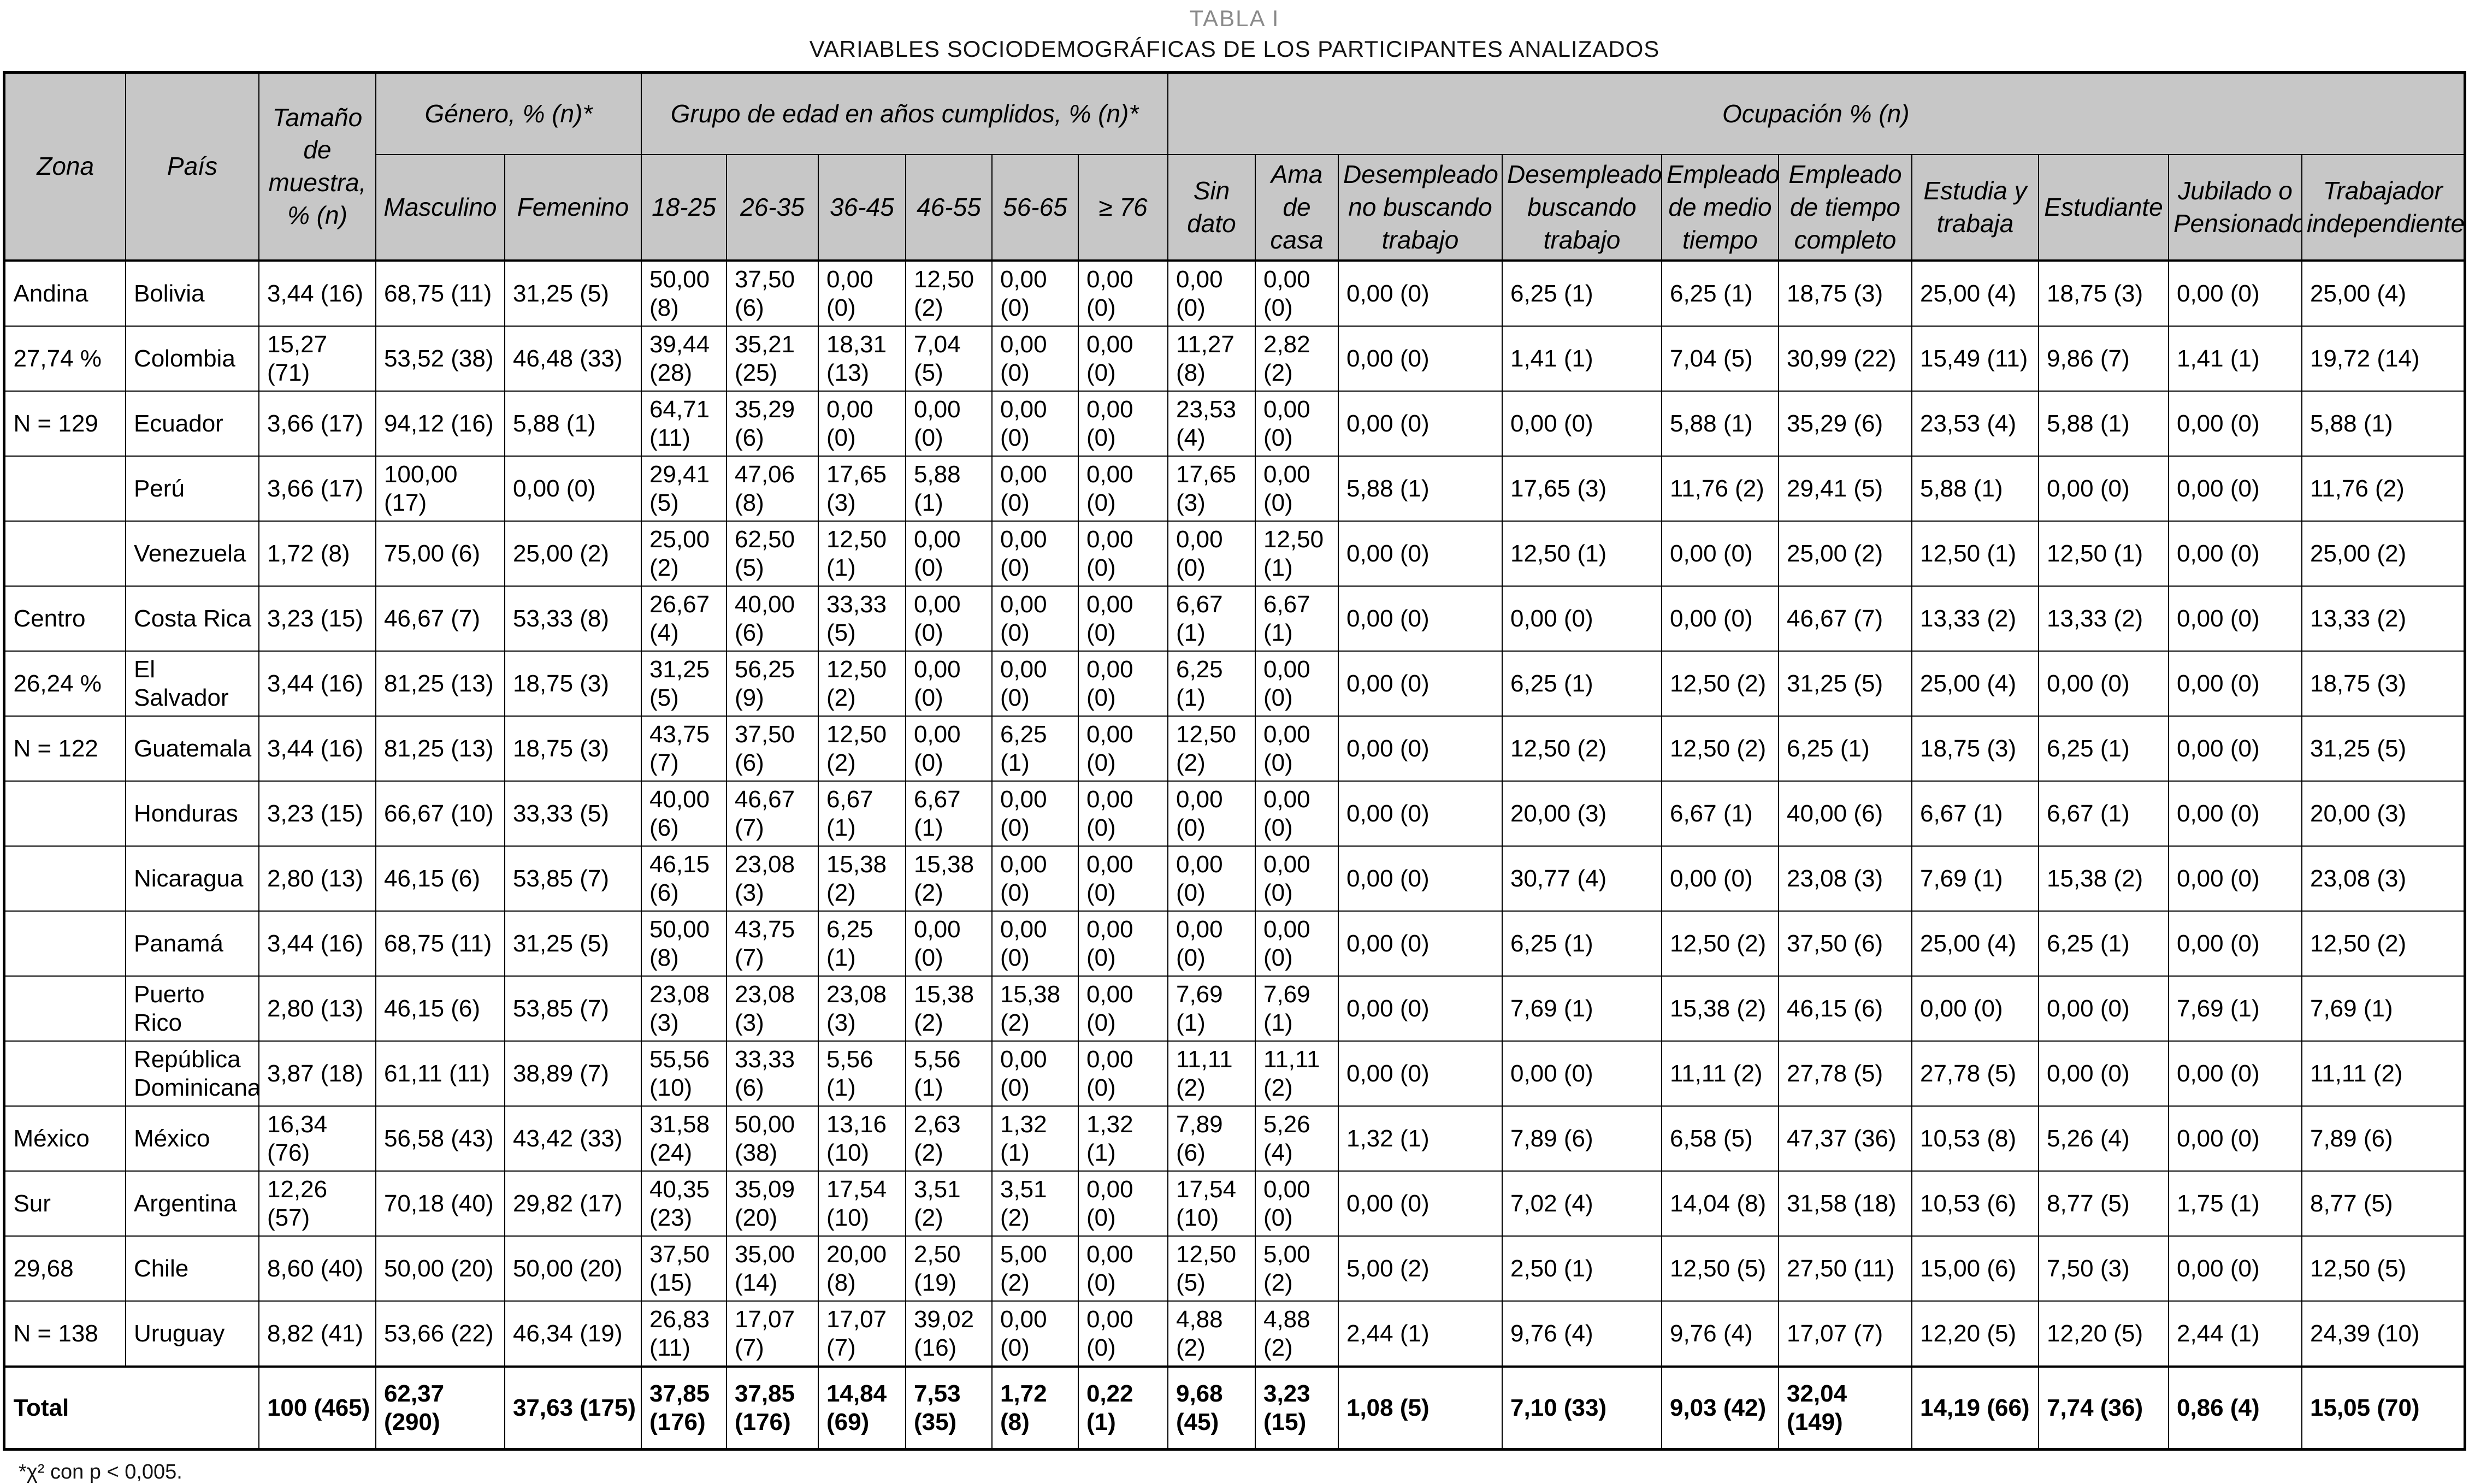 The height and width of the screenshot is (1484, 2469). Describe the element at coordinates (440, 1073) in the screenshot. I see `value-cell: 61,11 (11)` at that location.